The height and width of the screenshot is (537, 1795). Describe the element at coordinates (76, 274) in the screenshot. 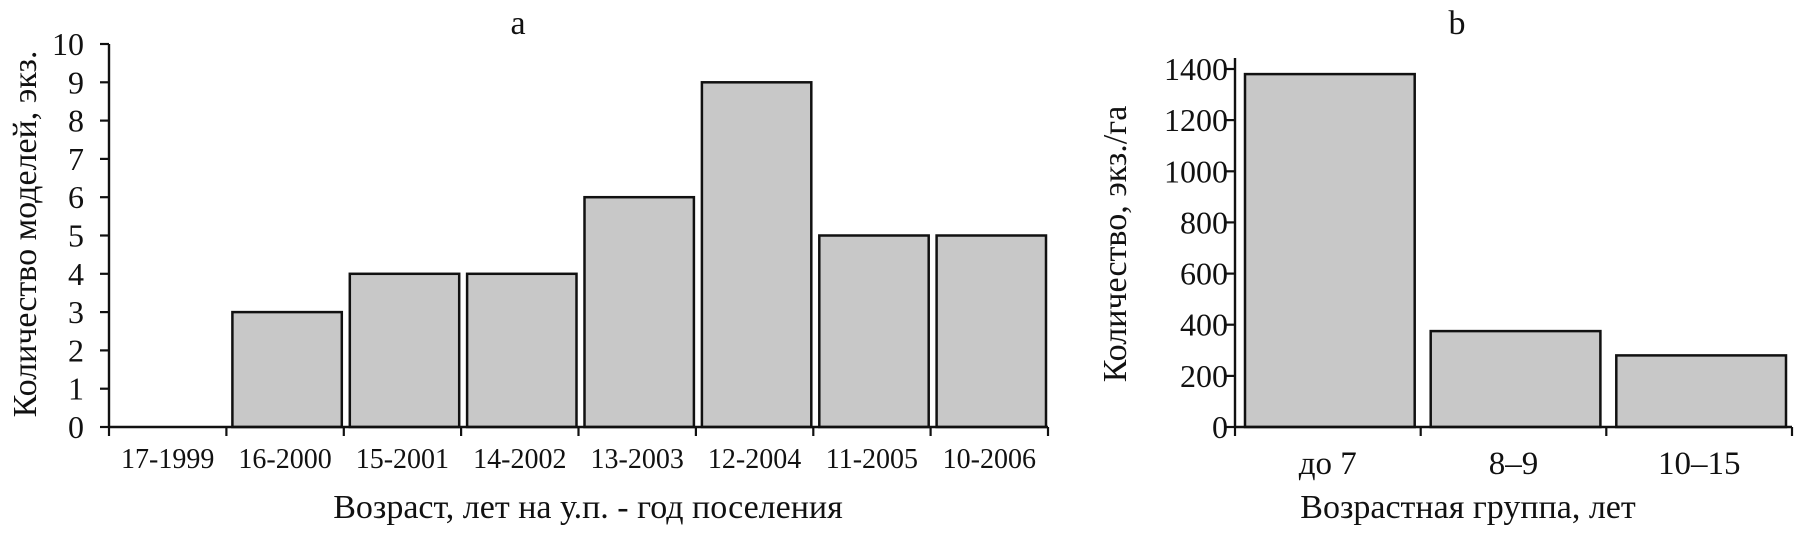

I see `y-tick-label-a-4: 4` at that location.